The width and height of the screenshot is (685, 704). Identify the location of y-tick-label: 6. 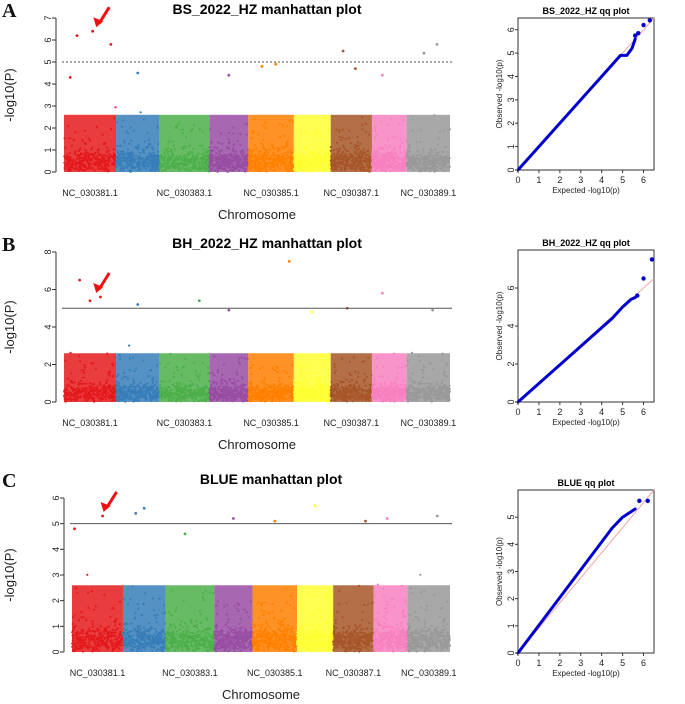
(48, 39).